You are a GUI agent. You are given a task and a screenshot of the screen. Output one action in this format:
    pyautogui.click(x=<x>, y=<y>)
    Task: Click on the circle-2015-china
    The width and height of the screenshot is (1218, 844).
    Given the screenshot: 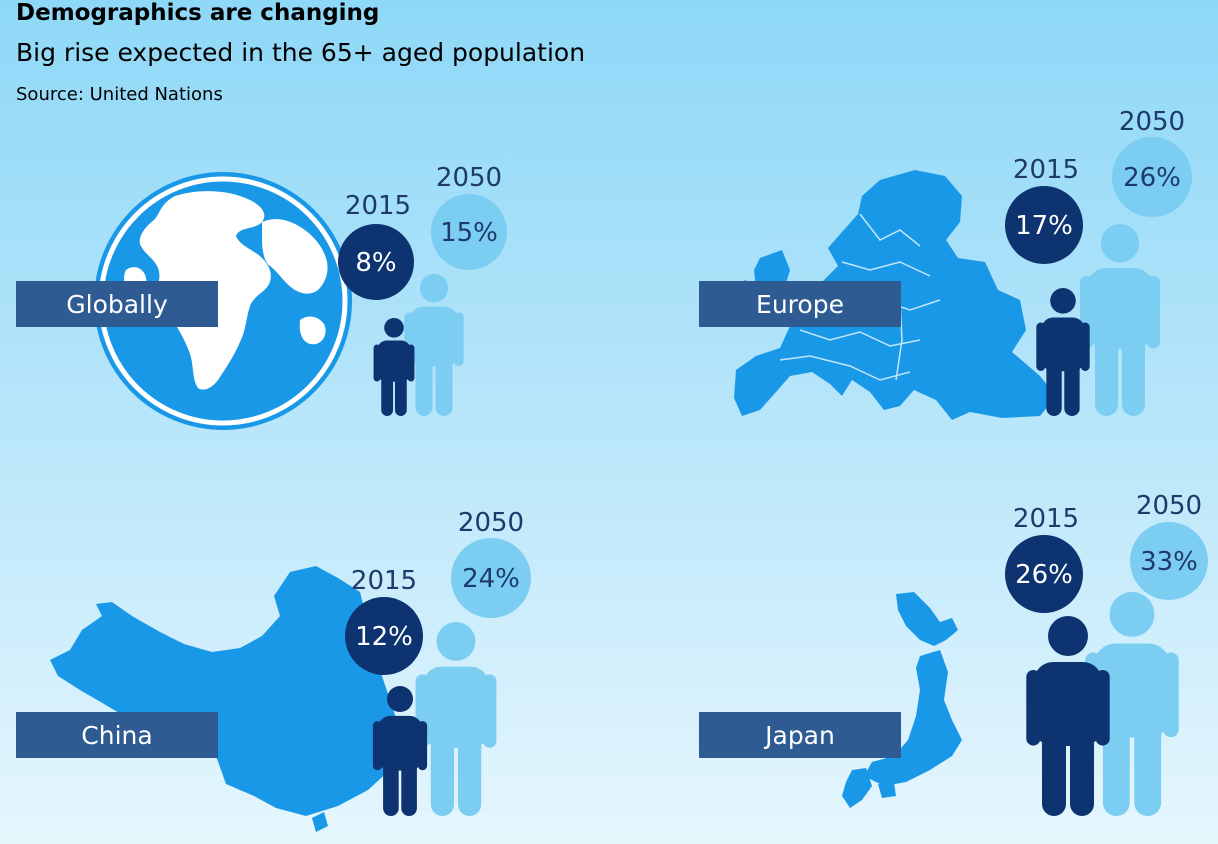 What is the action you would take?
    pyautogui.click(x=384, y=636)
    